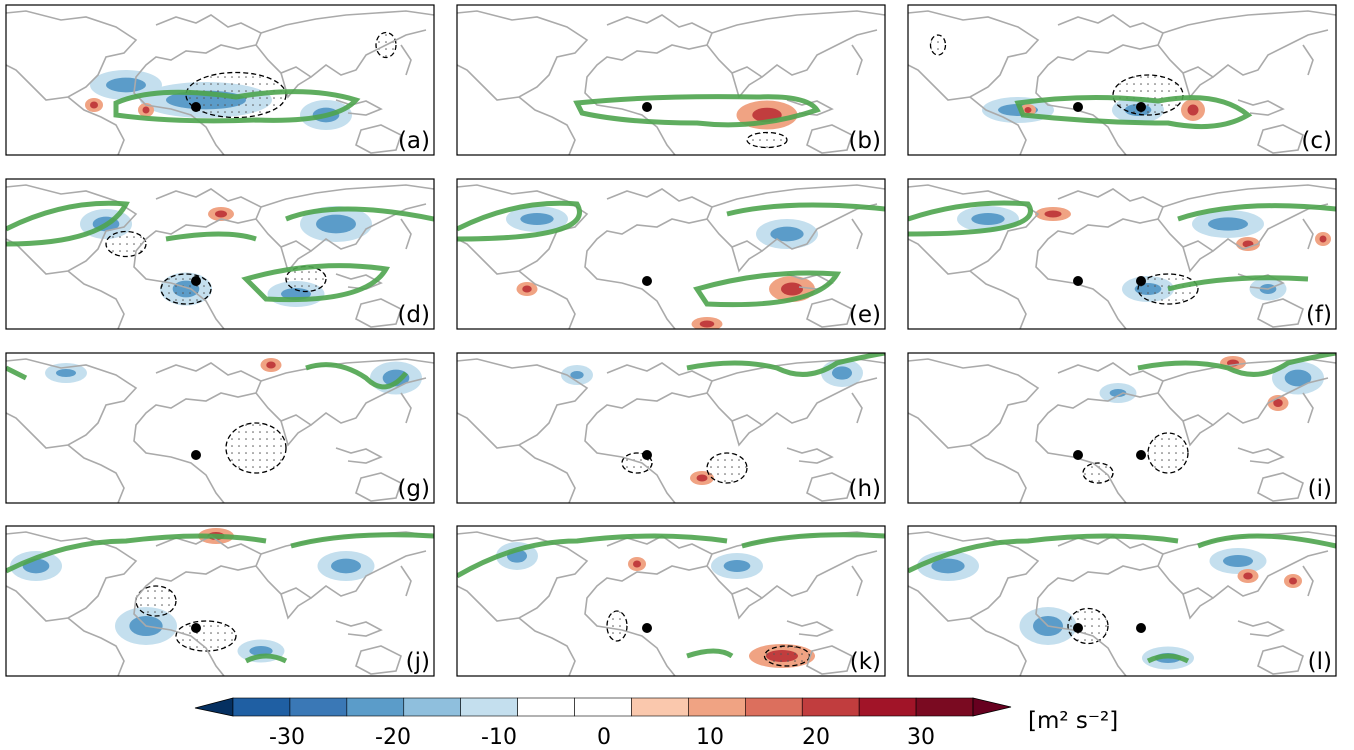  I want to click on map-panel-8: (h), so click(671, 428).